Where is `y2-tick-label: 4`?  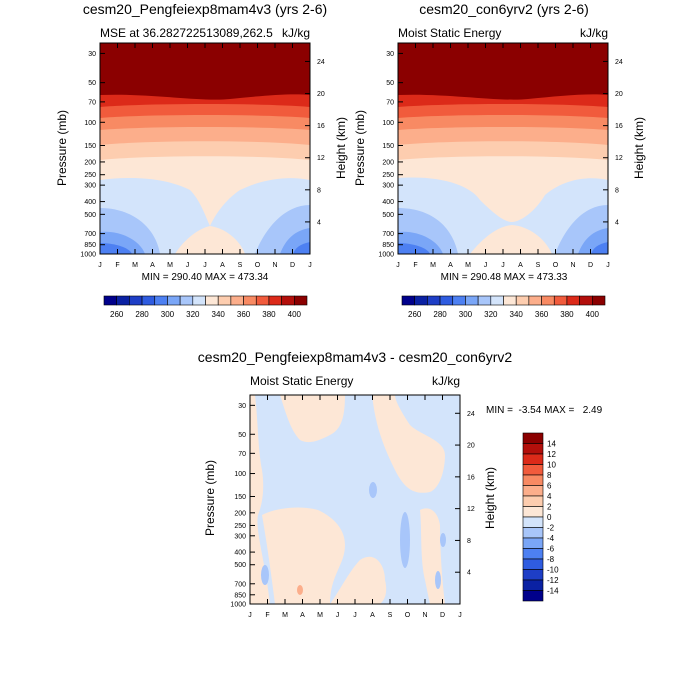
y2-tick-label: 4 is located at coordinates (617, 222).